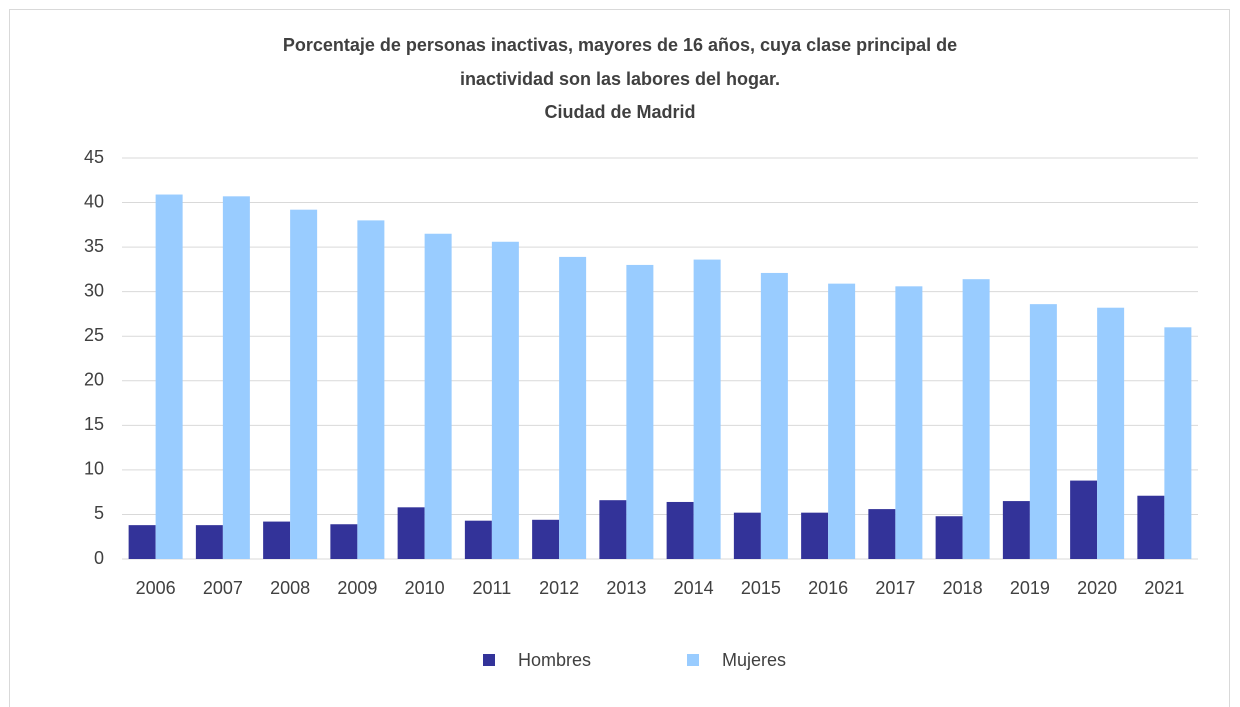  Describe the element at coordinates (626, 588) in the screenshot. I see `x-tick-label: 2013` at that location.